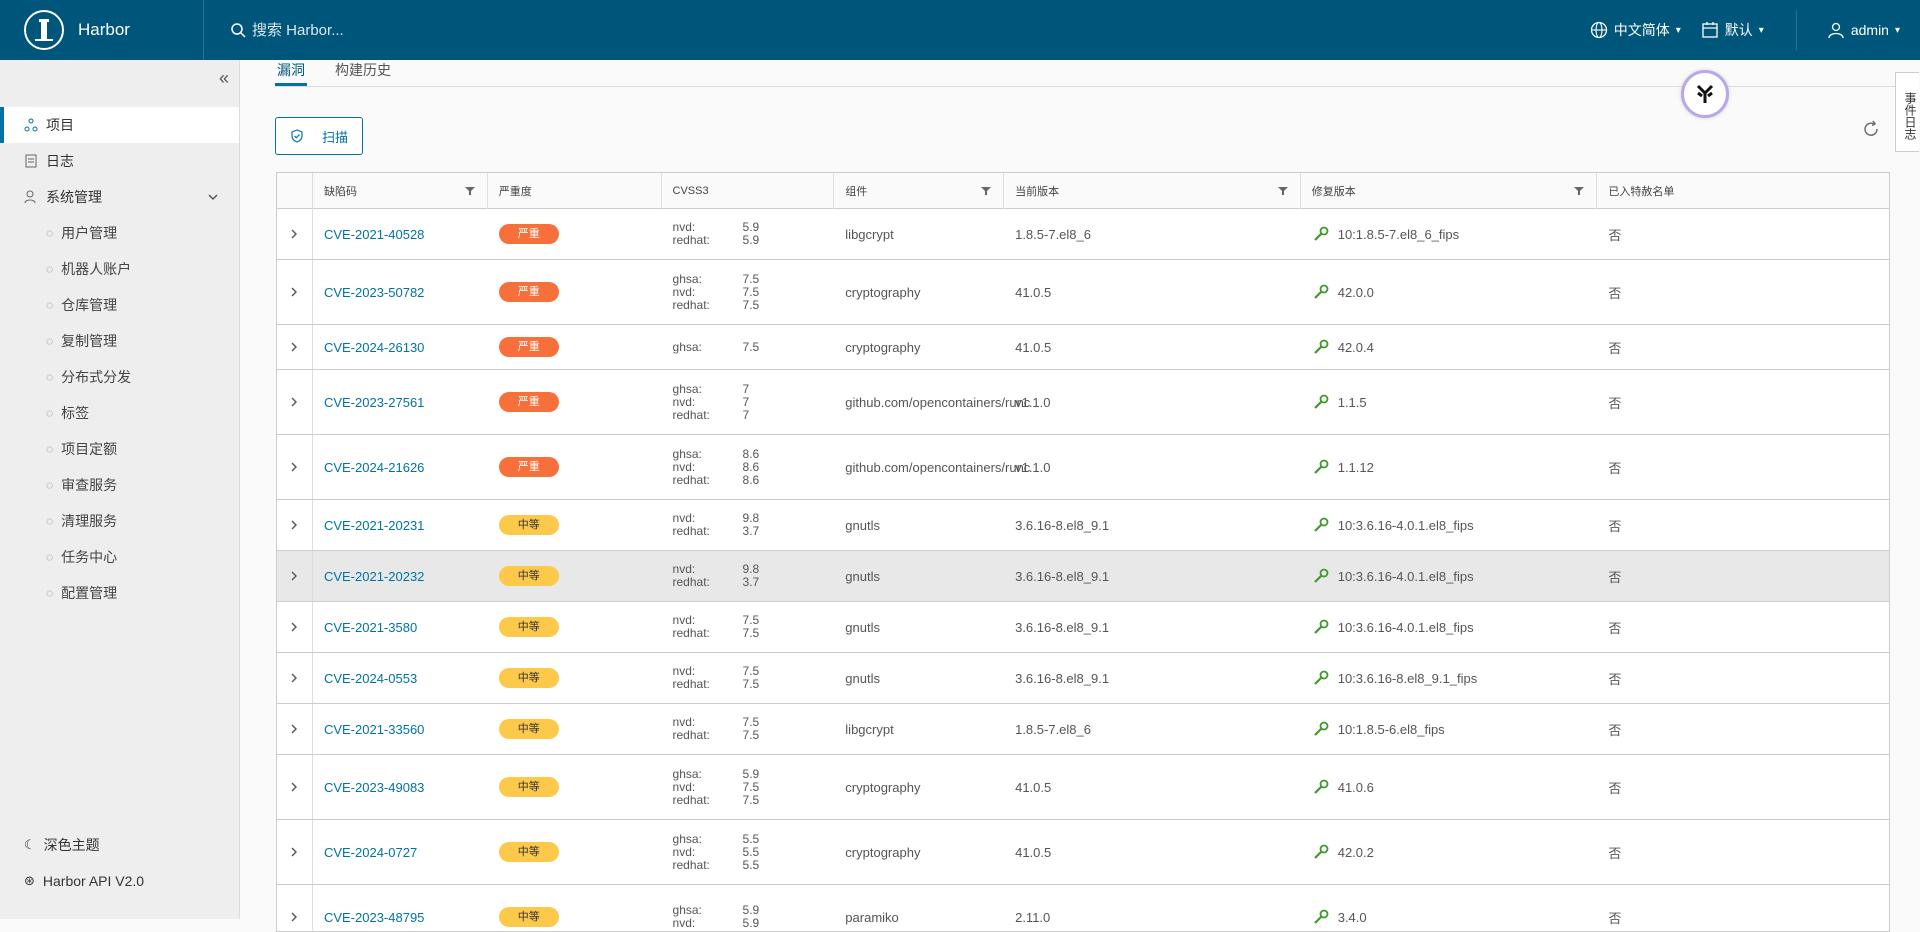  I want to click on sidebar-item-projects: 项目, so click(119, 125).